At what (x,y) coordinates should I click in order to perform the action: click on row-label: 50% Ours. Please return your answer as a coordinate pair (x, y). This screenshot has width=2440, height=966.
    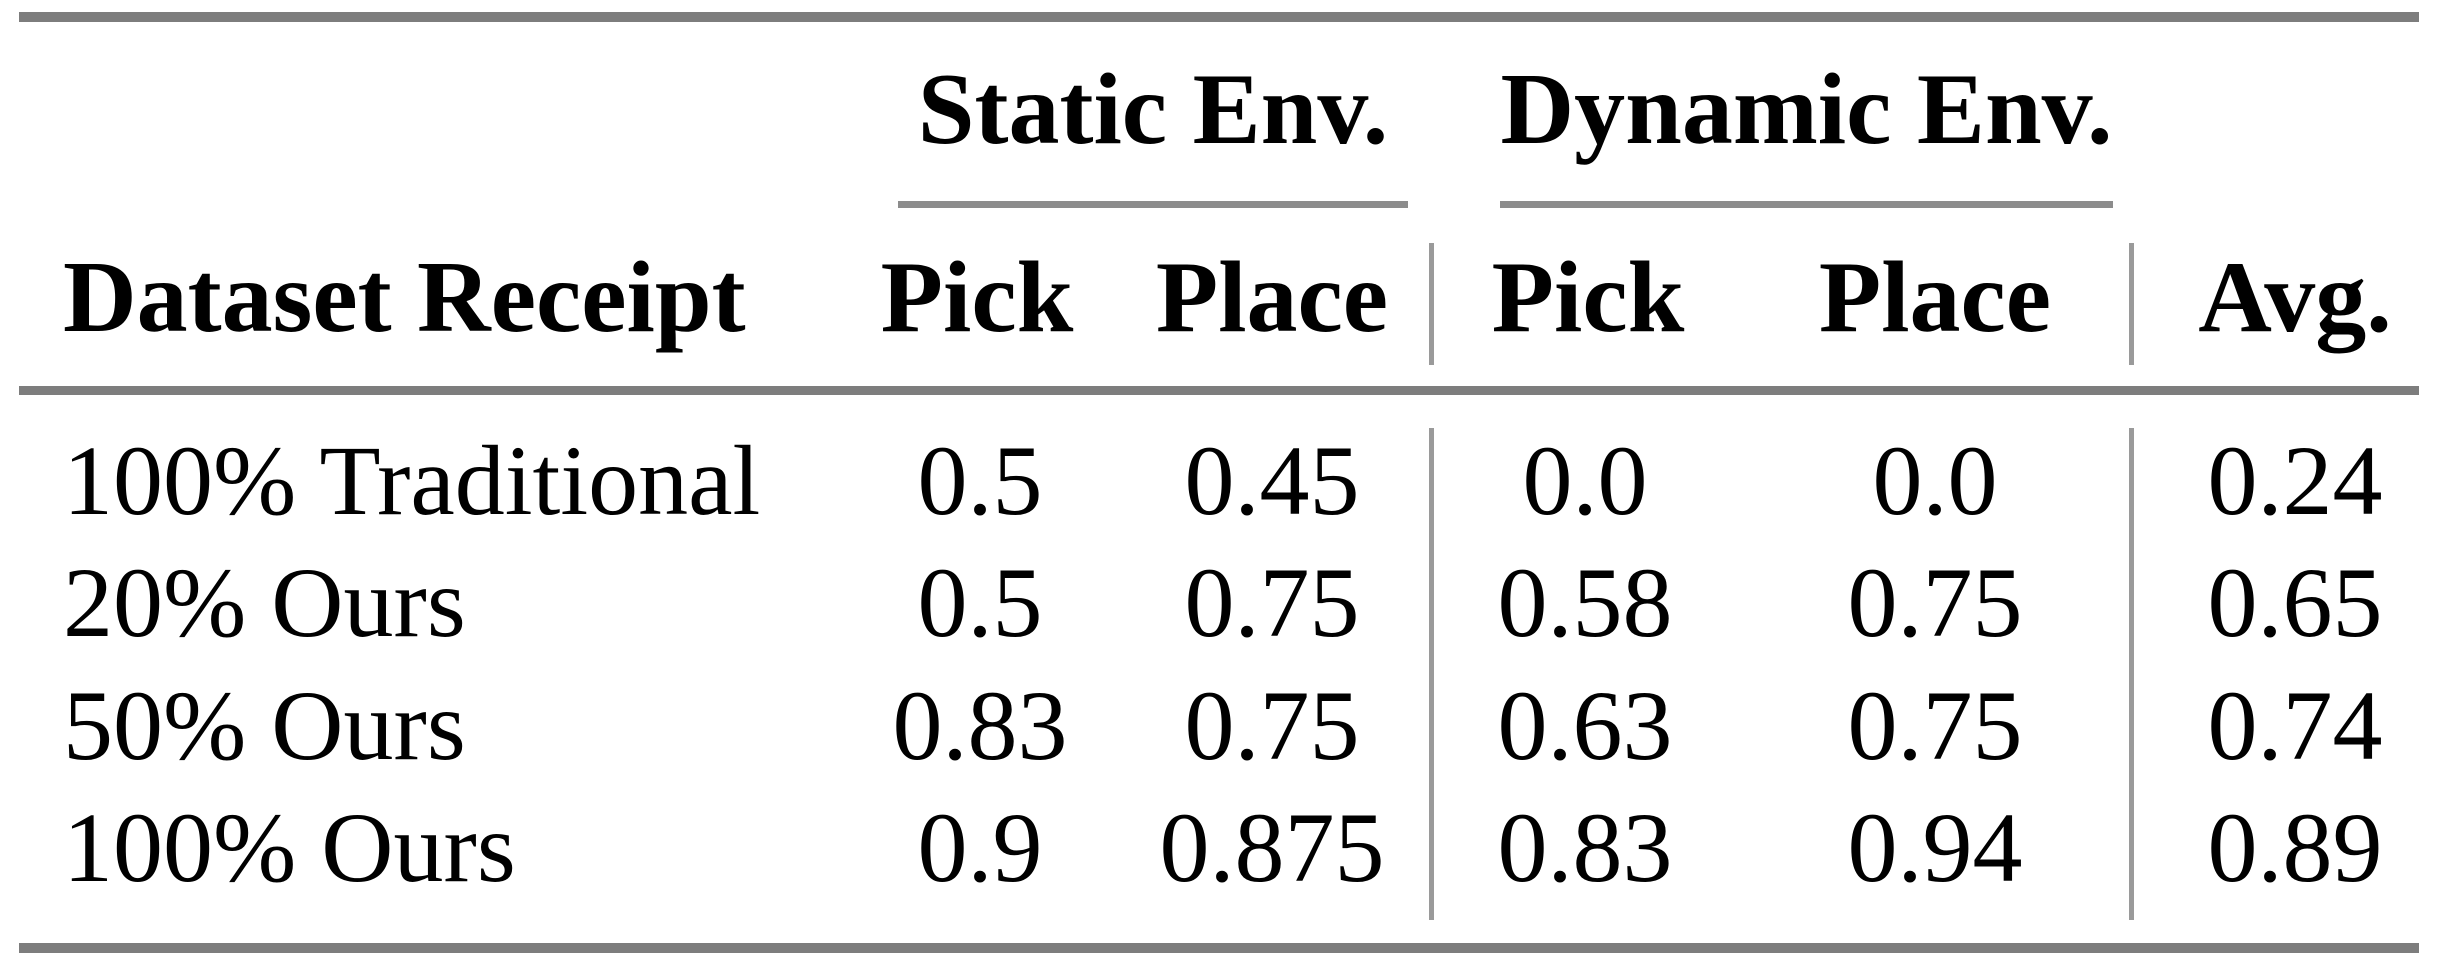
    Looking at the image, I should click on (264, 725).